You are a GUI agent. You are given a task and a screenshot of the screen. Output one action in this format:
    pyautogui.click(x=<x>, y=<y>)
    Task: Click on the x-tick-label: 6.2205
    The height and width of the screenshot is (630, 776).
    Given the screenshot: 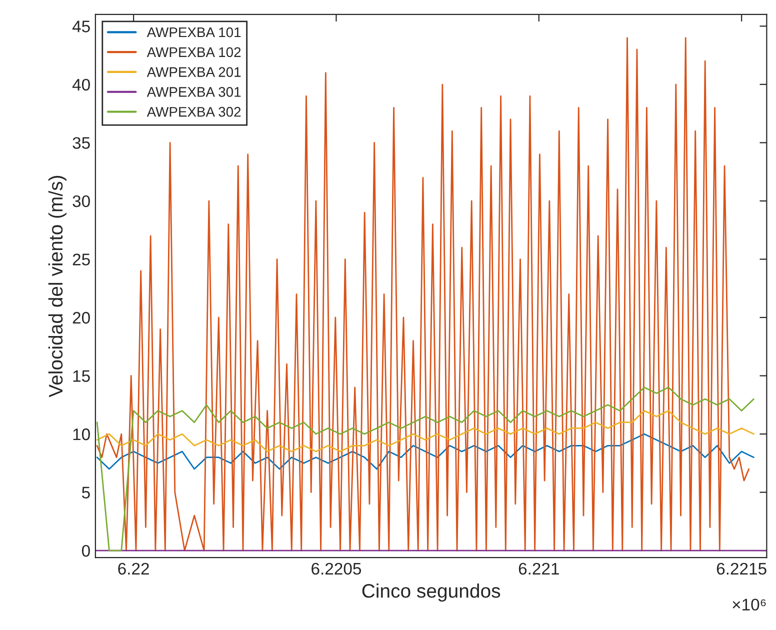 What is the action you would take?
    pyautogui.click(x=337, y=568)
    